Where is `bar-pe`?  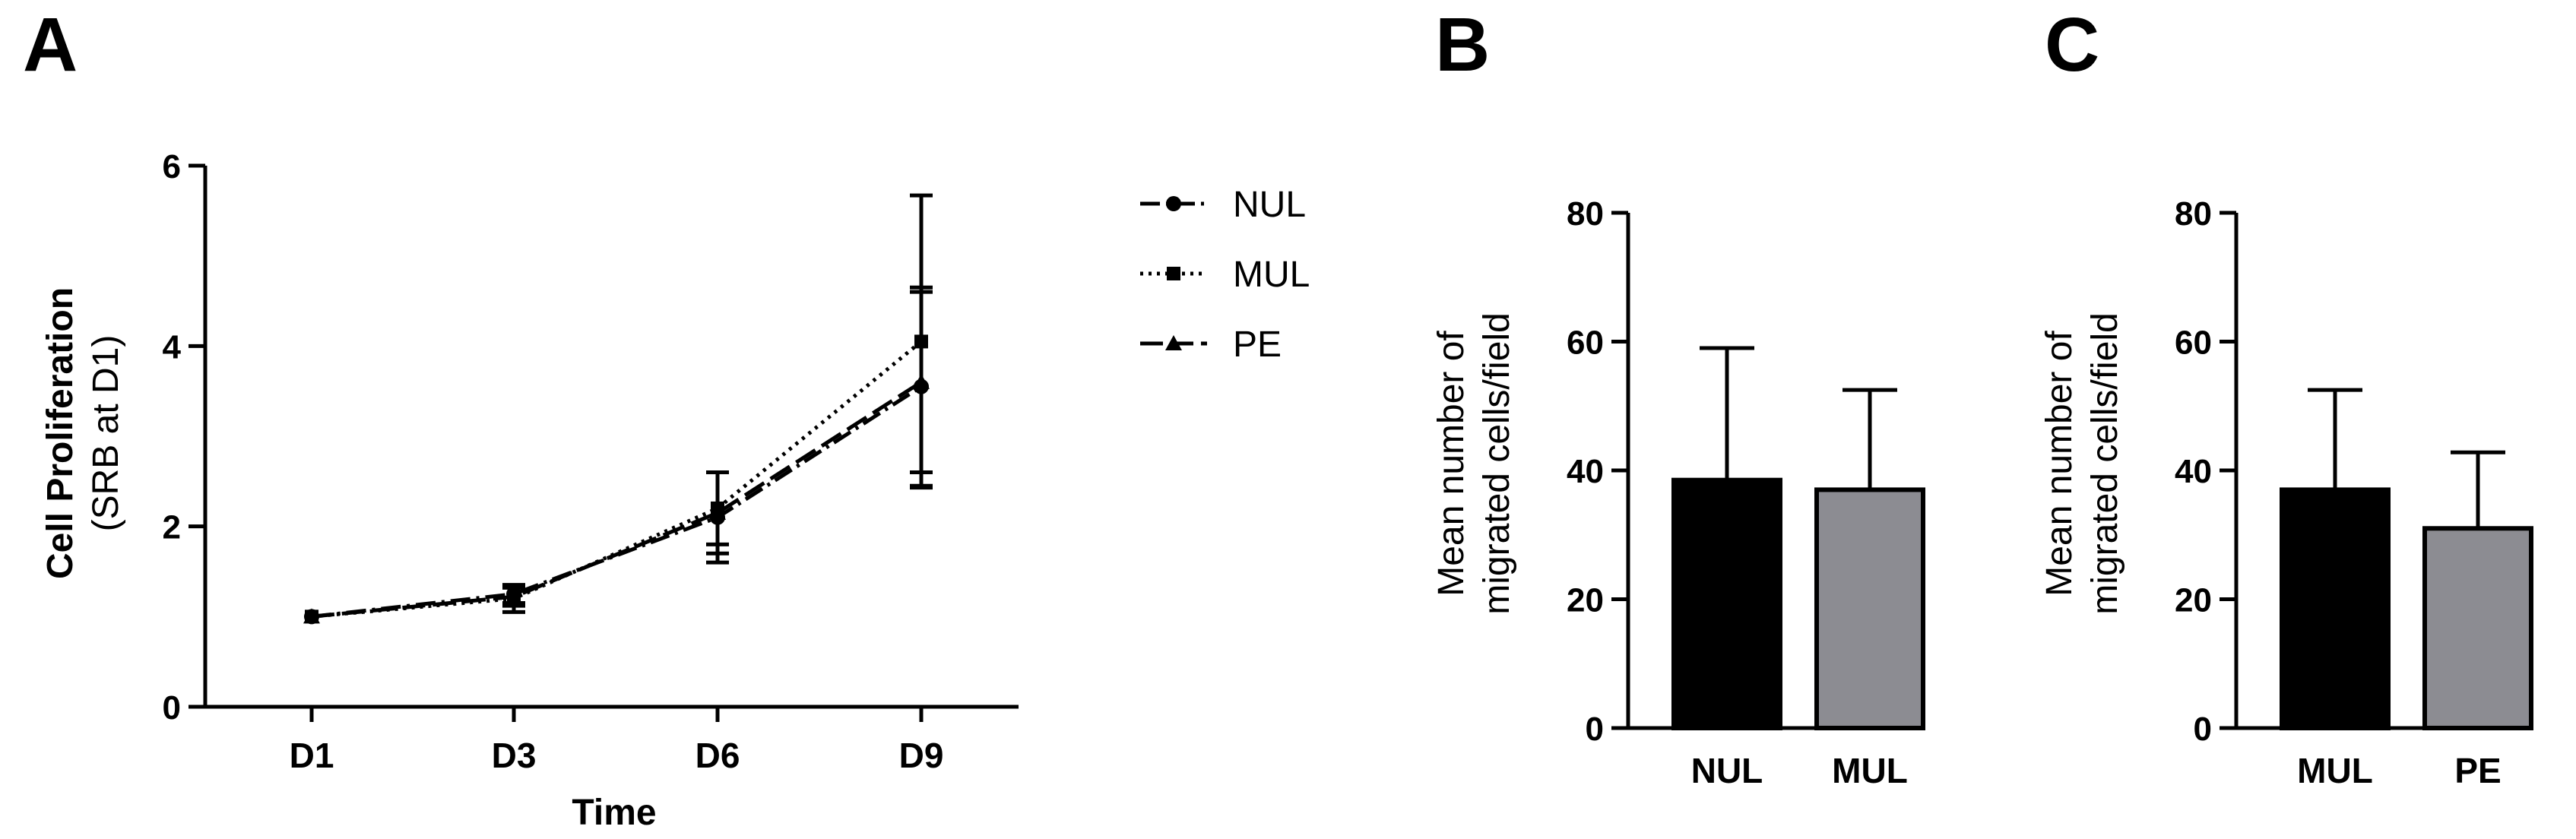 bar-pe is located at coordinates (2477, 628).